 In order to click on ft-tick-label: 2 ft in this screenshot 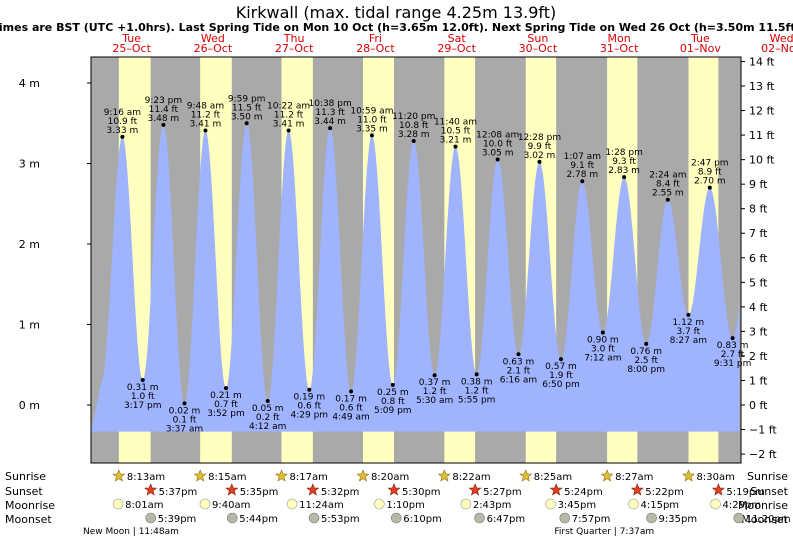, I will do `click(758, 356)`.